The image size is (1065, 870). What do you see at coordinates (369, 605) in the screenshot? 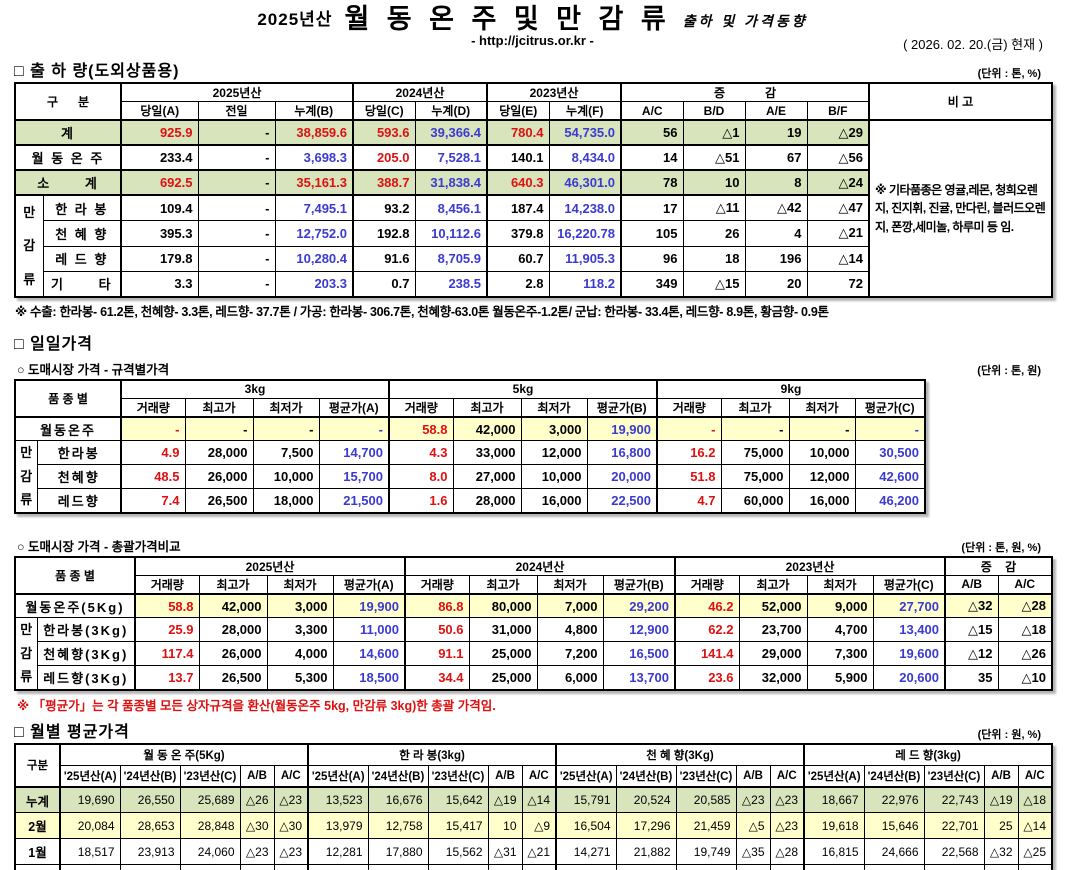
I see `table-cell: 19,900` at bounding box center [369, 605].